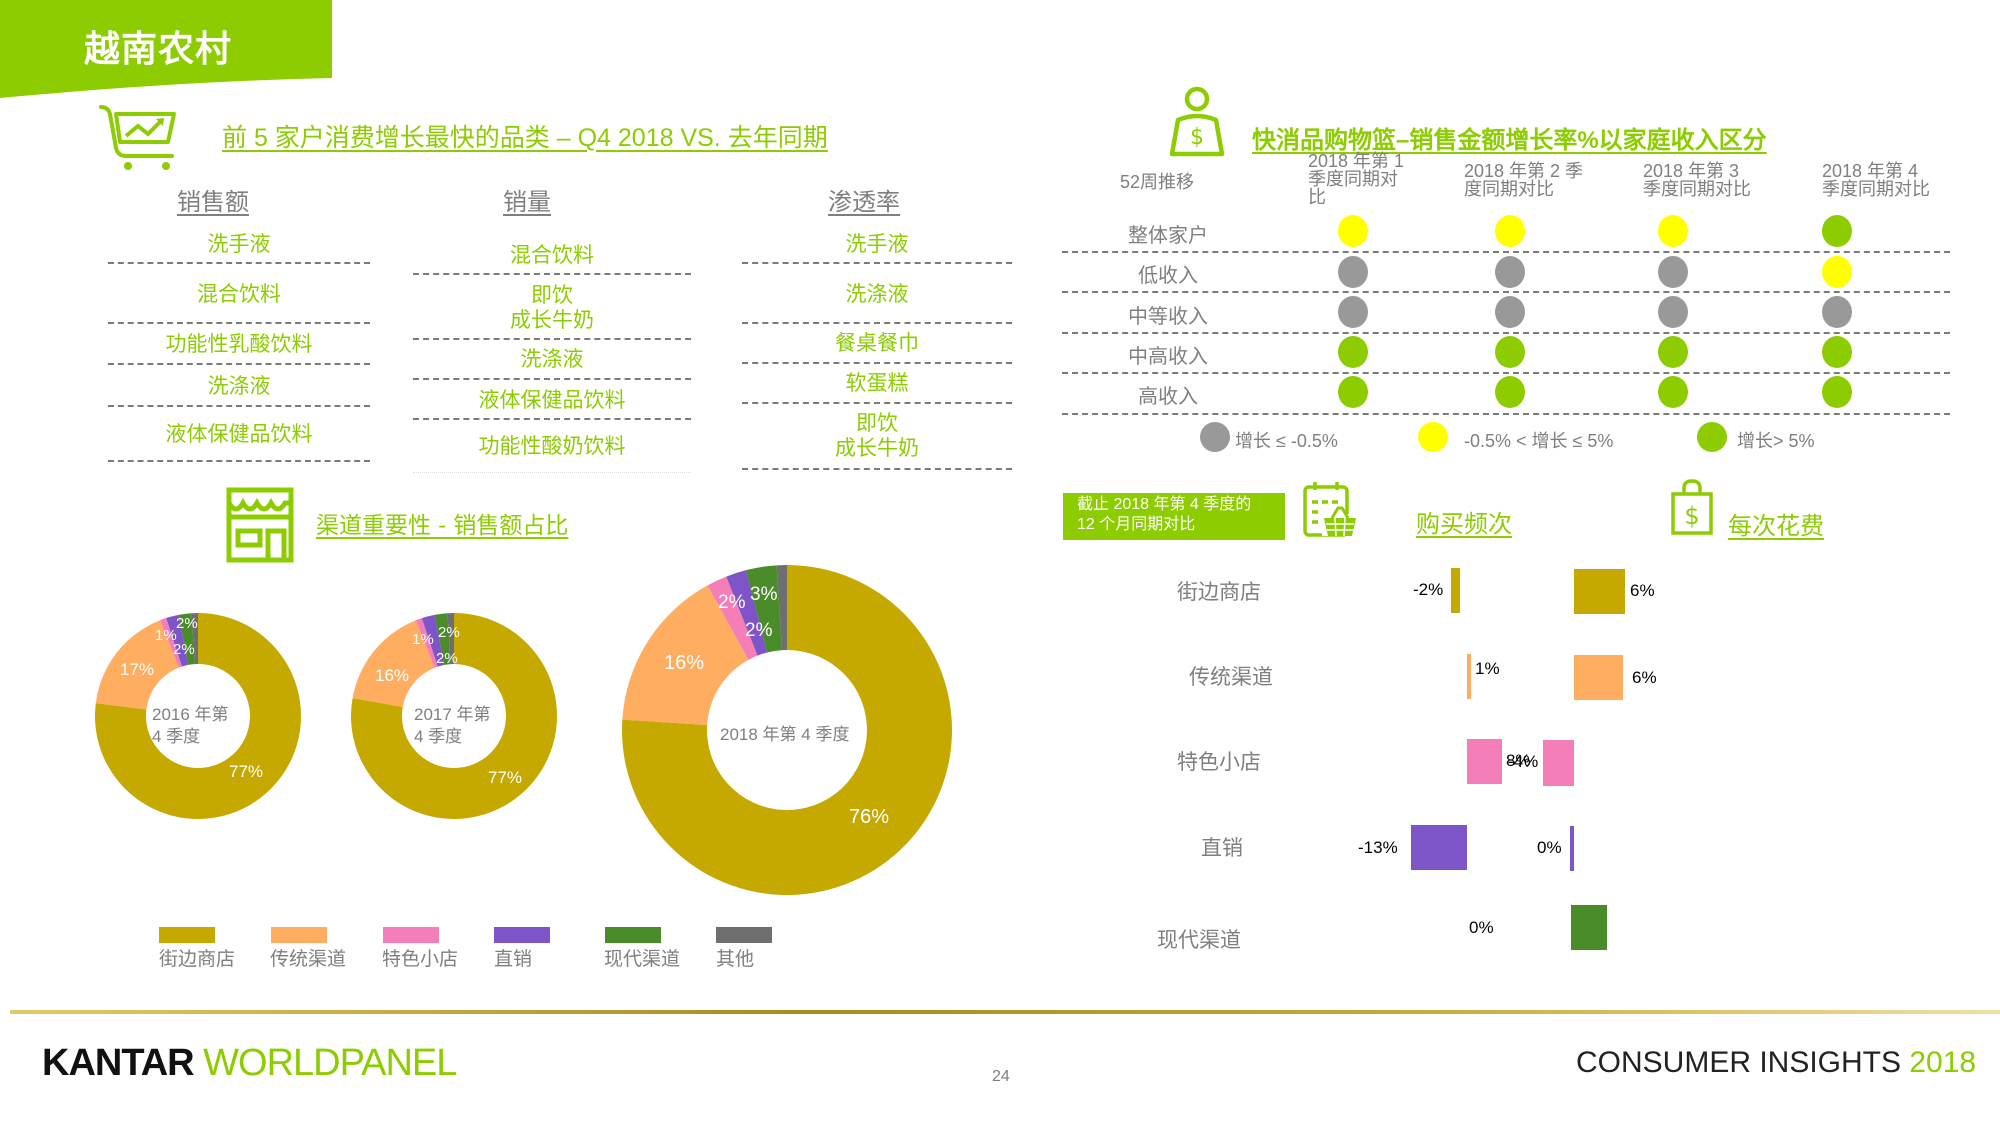  I want to click on channel-importance-title: 渠道重要性 - 销售额占比, so click(442, 526).